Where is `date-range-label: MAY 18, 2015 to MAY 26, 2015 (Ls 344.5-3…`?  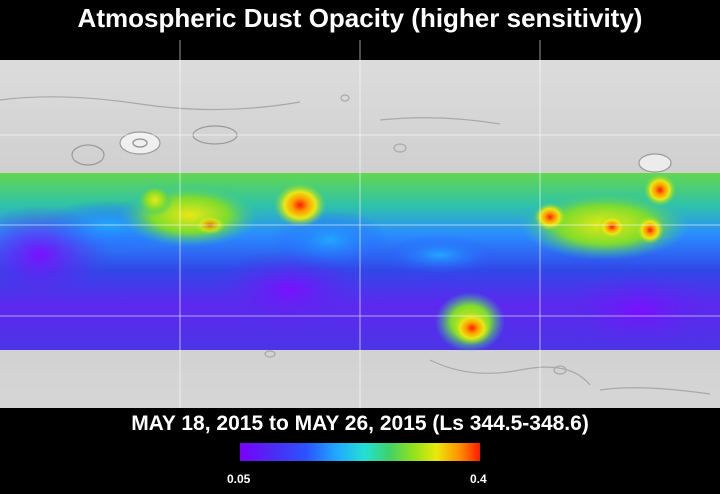 date-range-label: MAY 18, 2015 to MAY 26, 2015 (Ls 344.5-3… is located at coordinates (360, 423).